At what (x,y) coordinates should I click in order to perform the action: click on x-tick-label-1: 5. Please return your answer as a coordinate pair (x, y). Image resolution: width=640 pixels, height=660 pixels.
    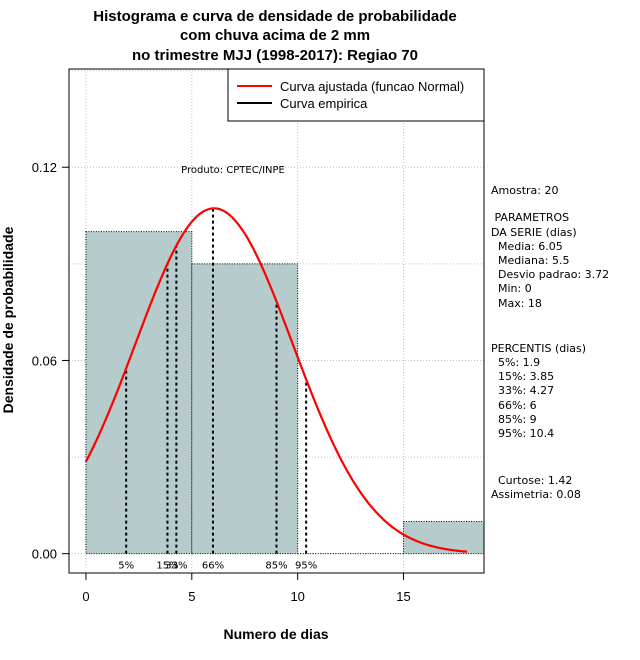
    Looking at the image, I should click on (191, 596).